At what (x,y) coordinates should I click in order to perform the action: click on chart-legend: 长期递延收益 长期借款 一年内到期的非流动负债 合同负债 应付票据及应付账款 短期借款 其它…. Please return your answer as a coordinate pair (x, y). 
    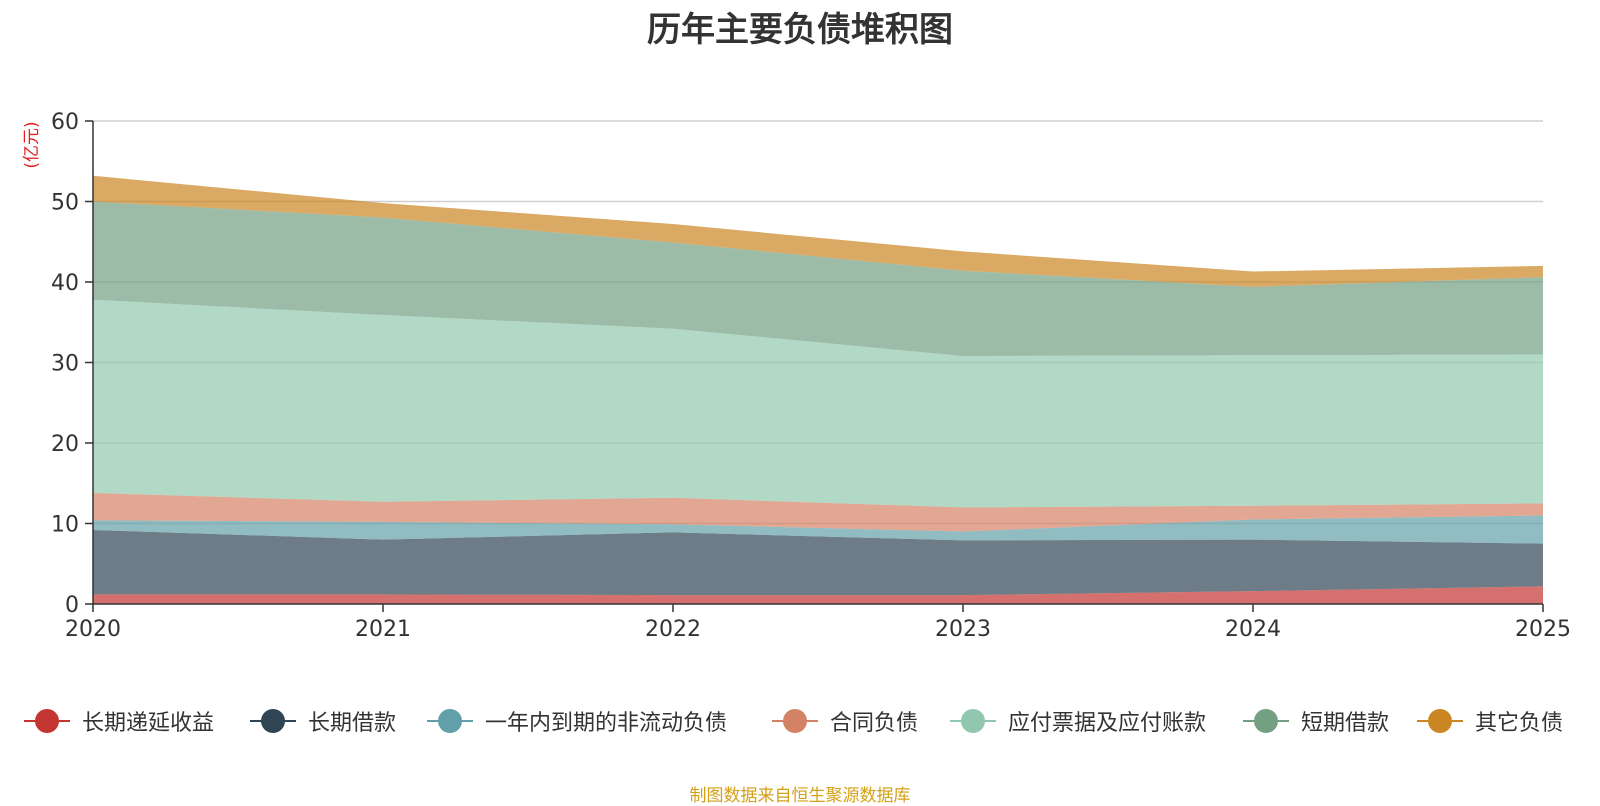
    Looking at the image, I should click on (800, 721).